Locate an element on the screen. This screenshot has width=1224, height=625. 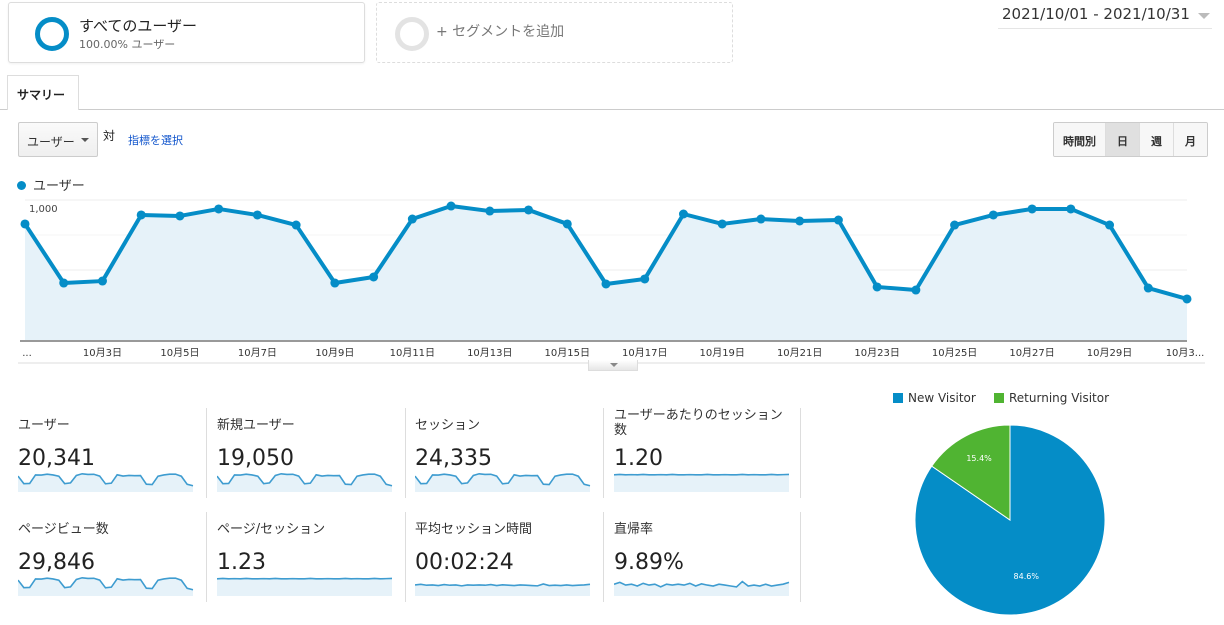
pie-legend-new: New Visitor is located at coordinates (934, 398).